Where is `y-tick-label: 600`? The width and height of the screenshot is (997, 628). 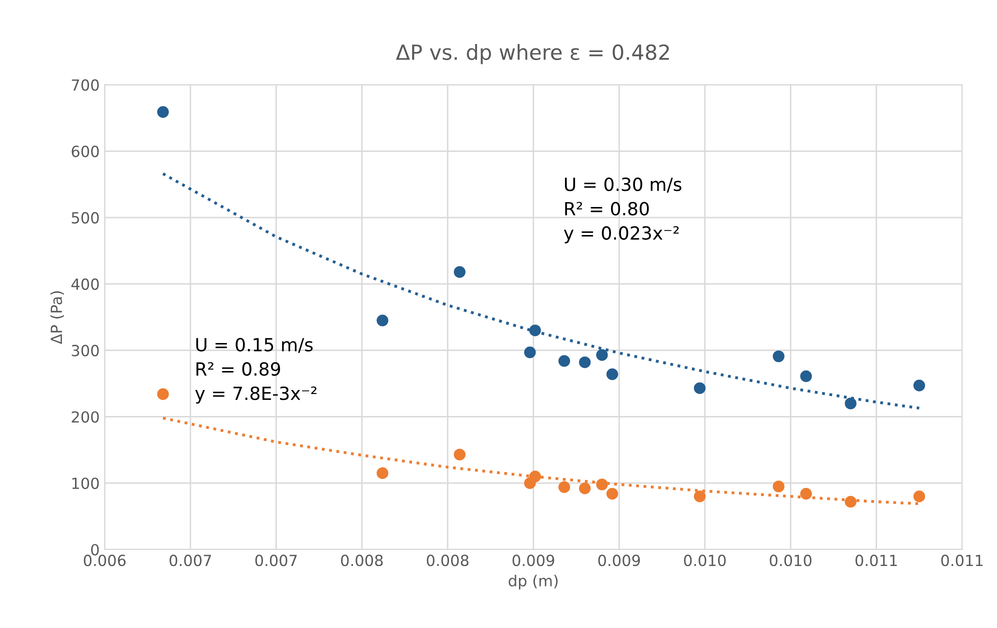 y-tick-label: 600 is located at coordinates (85, 152).